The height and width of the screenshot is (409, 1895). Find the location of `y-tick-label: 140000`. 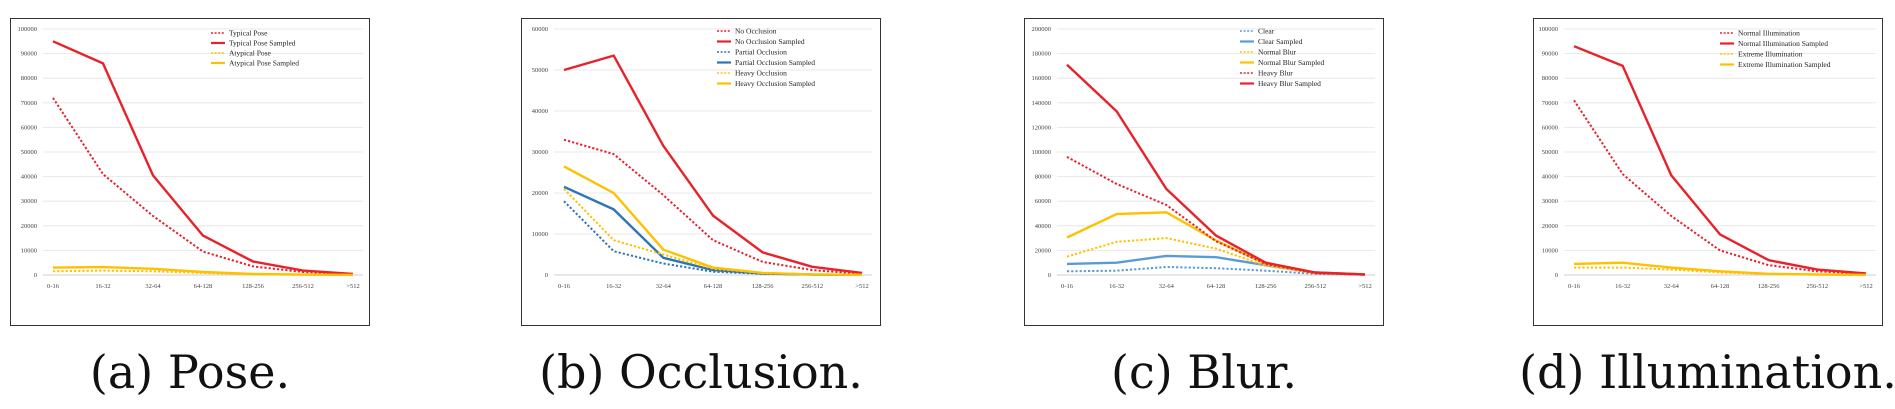

y-tick-label: 140000 is located at coordinates (1042, 103).